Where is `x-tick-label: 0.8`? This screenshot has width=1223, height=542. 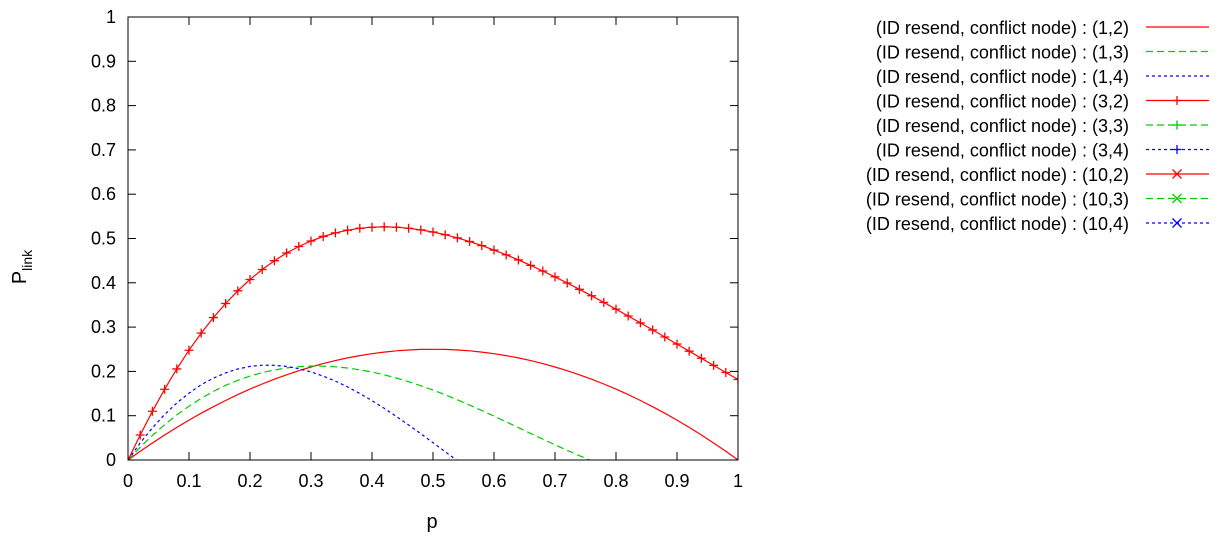 x-tick-label: 0.8 is located at coordinates (615, 481).